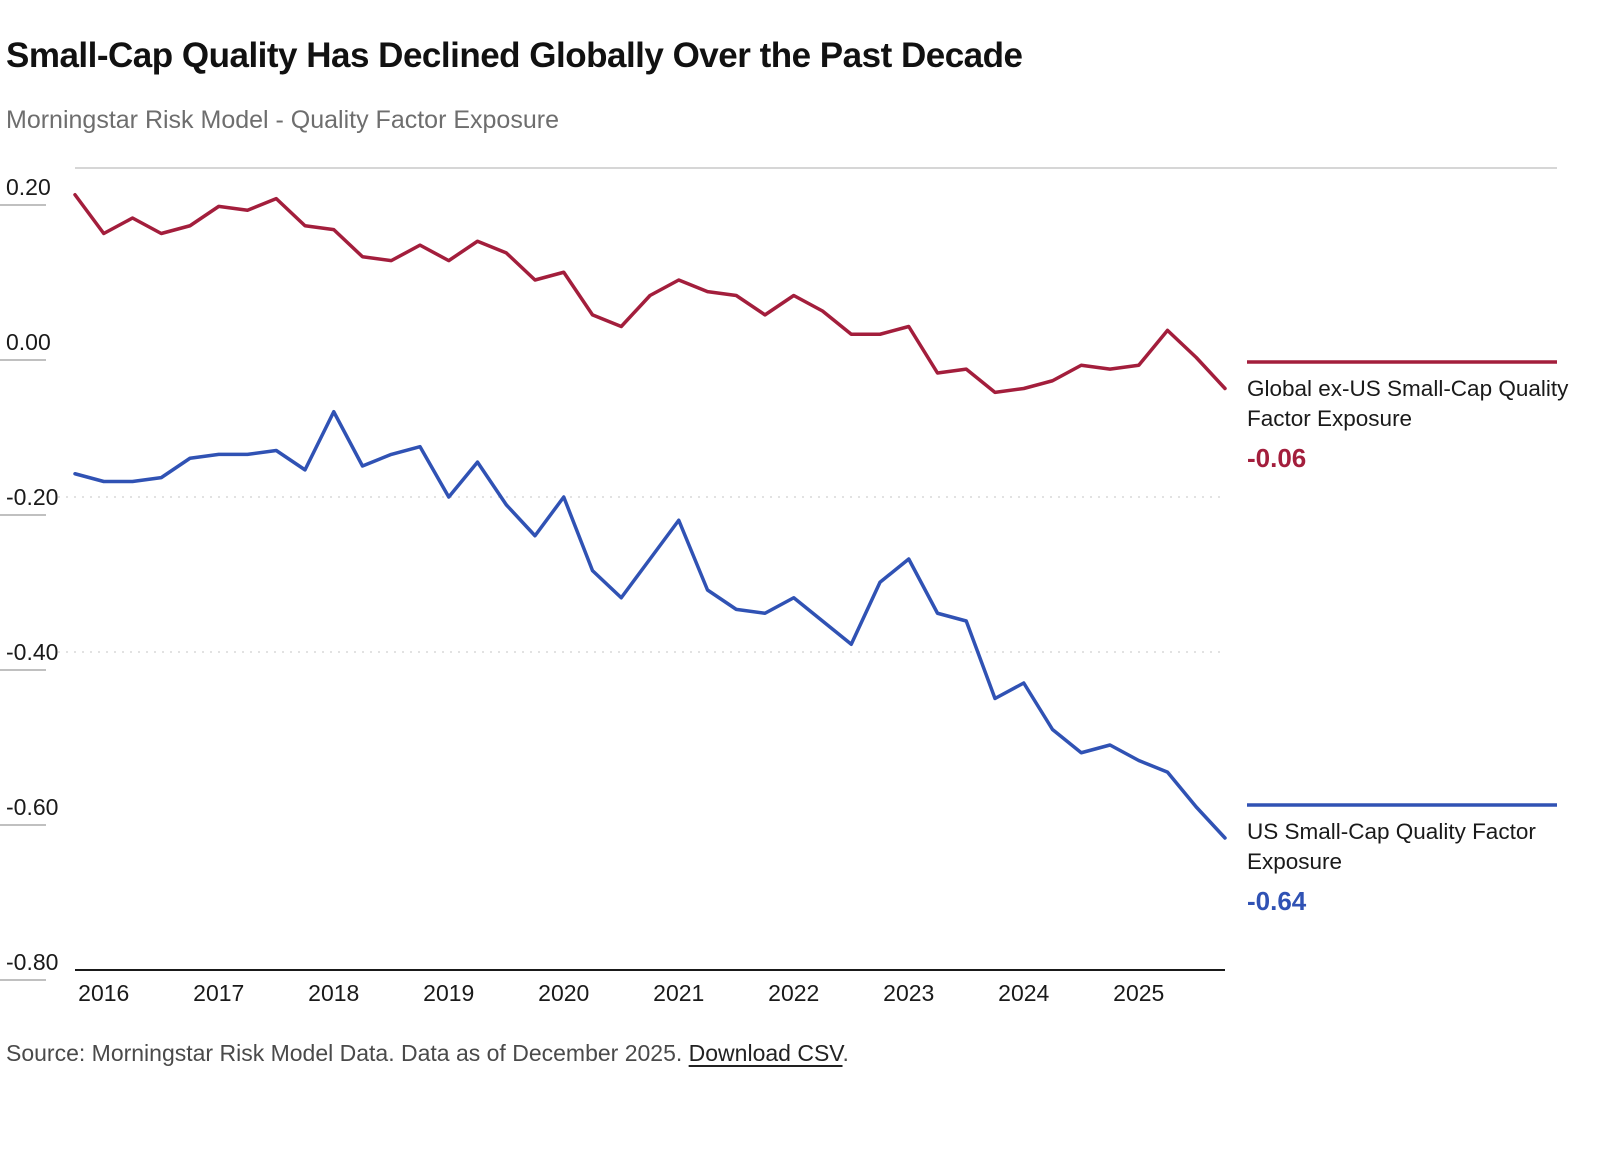  What do you see at coordinates (678, 993) in the screenshot?
I see `svg-text: 2021` at bounding box center [678, 993].